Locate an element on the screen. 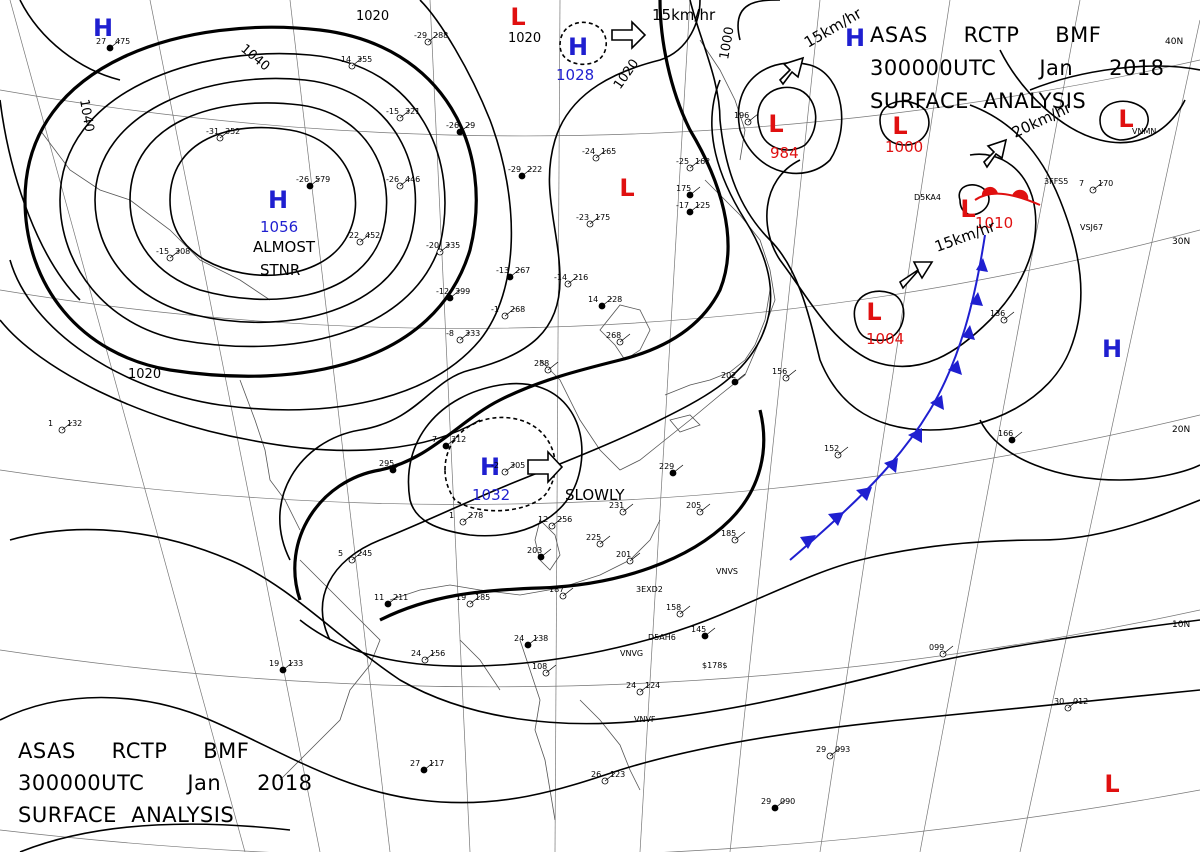 This screenshot has height=852, width=1200. station-pressure: 133 is located at coordinates (295, 663).